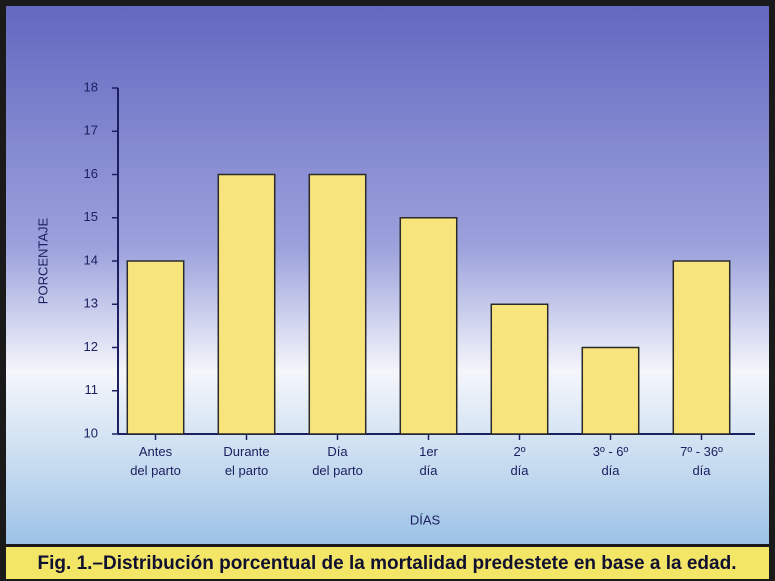 This screenshot has width=775, height=581. I want to click on y-tick-label: 14, so click(91, 259).